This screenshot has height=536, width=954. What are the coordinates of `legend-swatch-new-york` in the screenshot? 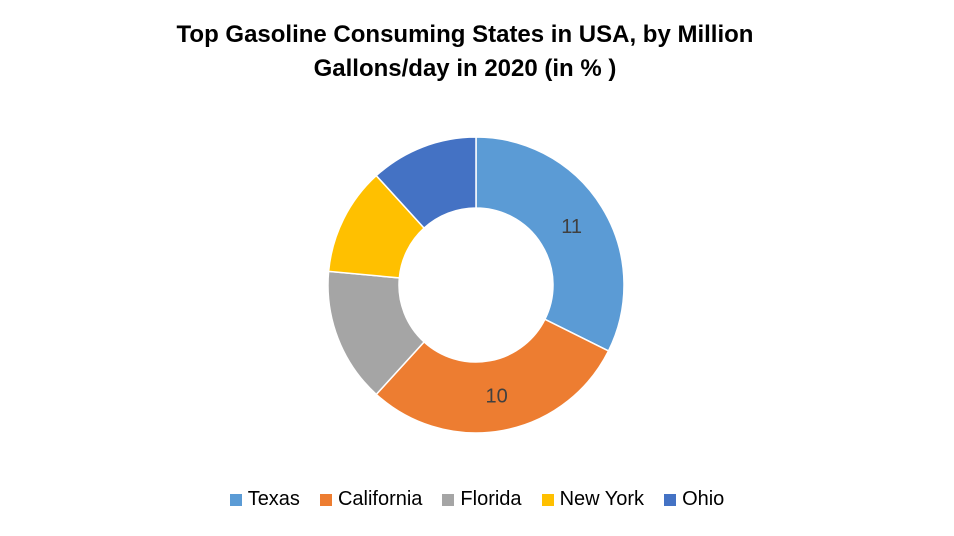 It's located at (547, 499).